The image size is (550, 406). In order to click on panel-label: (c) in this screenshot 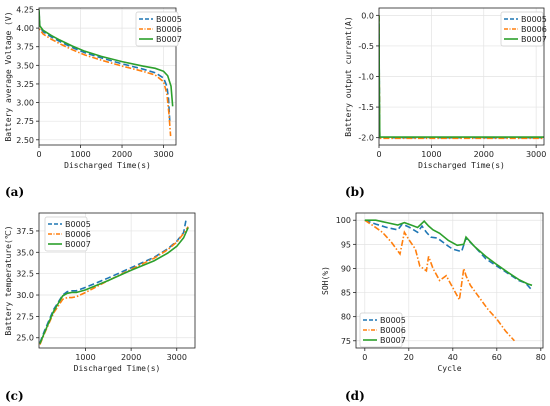, I will do `click(14, 396)`.